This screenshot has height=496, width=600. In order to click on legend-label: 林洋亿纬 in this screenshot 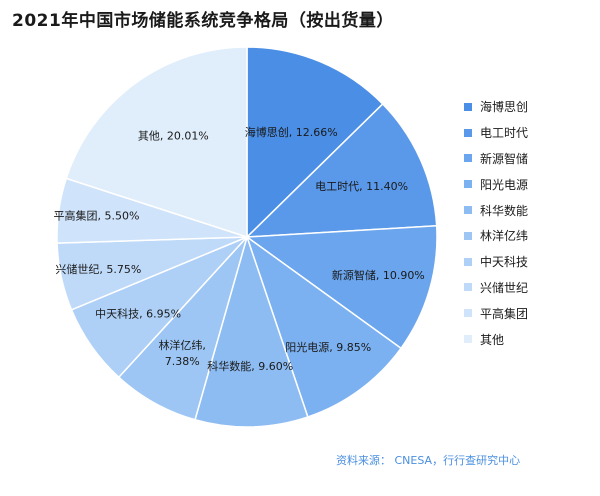, I will do `click(504, 236)`.